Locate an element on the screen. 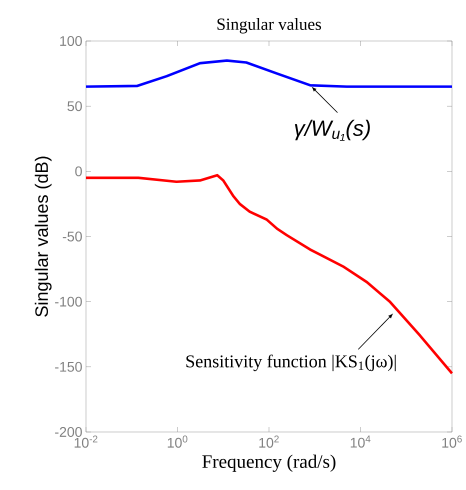 This screenshot has width=466, height=490. x-tick-label: 10$^{0}$ is located at coordinates (178, 442).